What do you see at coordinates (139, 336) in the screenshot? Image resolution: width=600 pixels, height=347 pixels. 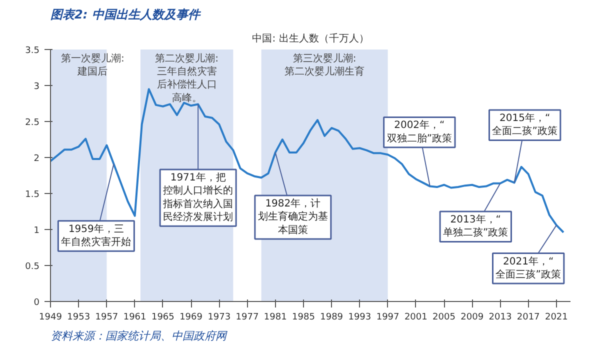 I see `text: 资料来源：国家统计局、中国政府网` at bounding box center [139, 336].